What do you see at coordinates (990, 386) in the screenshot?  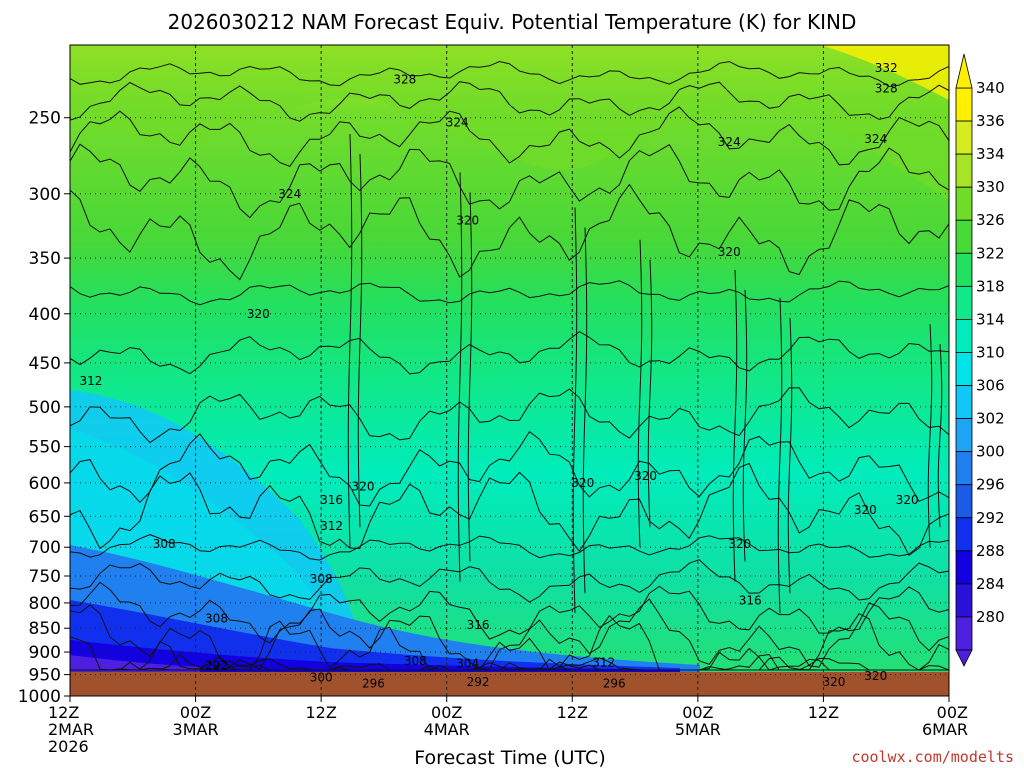 I see `colorbar-label: 306` at bounding box center [990, 386].